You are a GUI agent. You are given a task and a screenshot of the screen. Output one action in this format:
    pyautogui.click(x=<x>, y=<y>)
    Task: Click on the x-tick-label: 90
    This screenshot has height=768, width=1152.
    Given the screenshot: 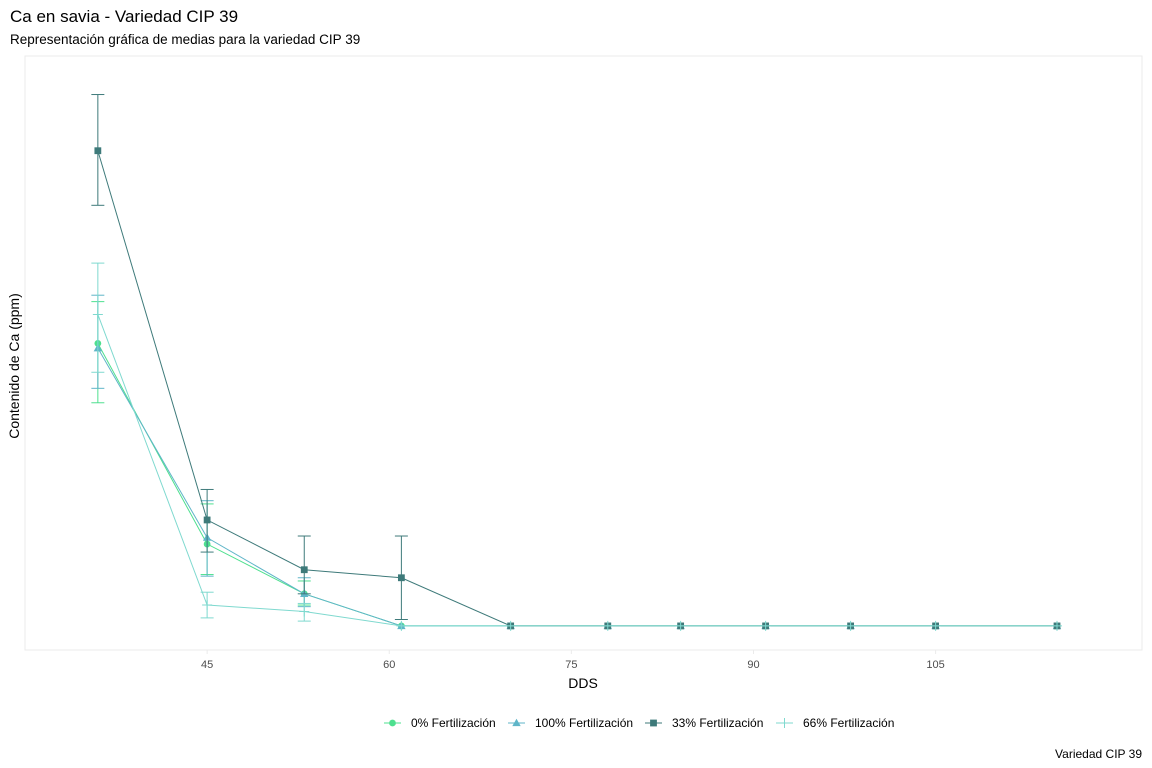 What is the action you would take?
    pyautogui.click(x=753, y=665)
    